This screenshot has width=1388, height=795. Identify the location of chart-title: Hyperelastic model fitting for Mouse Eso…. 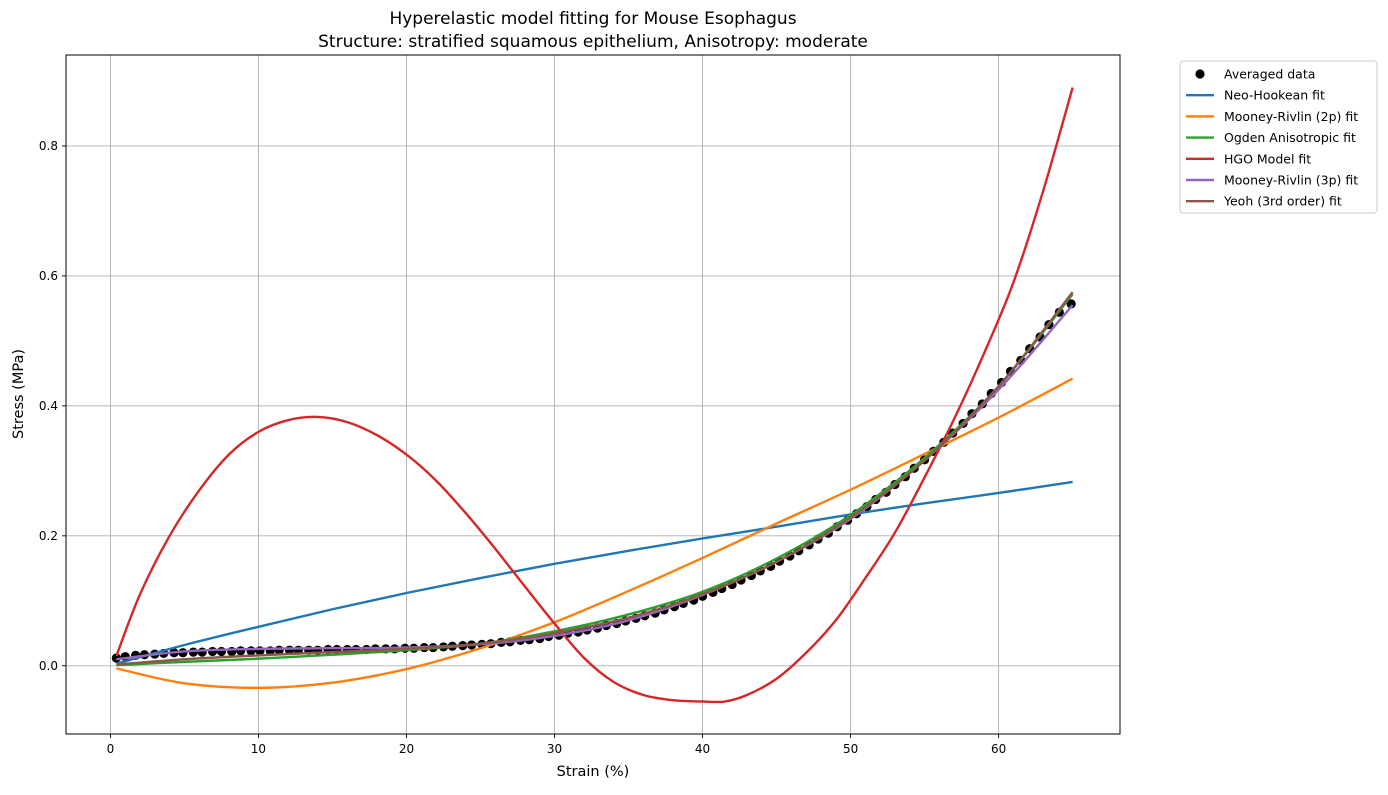
(592, 19).